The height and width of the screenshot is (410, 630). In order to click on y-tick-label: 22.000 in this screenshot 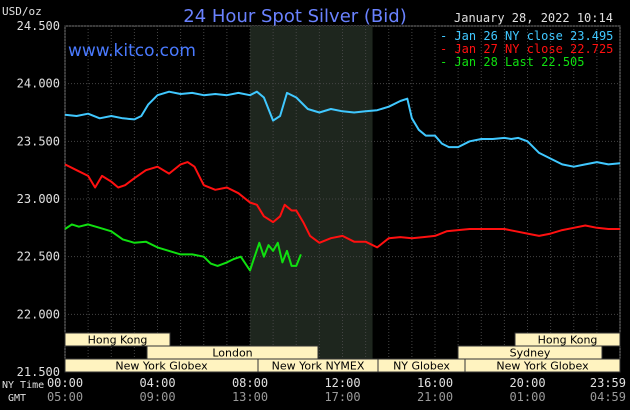, I will do `click(38, 314)`.